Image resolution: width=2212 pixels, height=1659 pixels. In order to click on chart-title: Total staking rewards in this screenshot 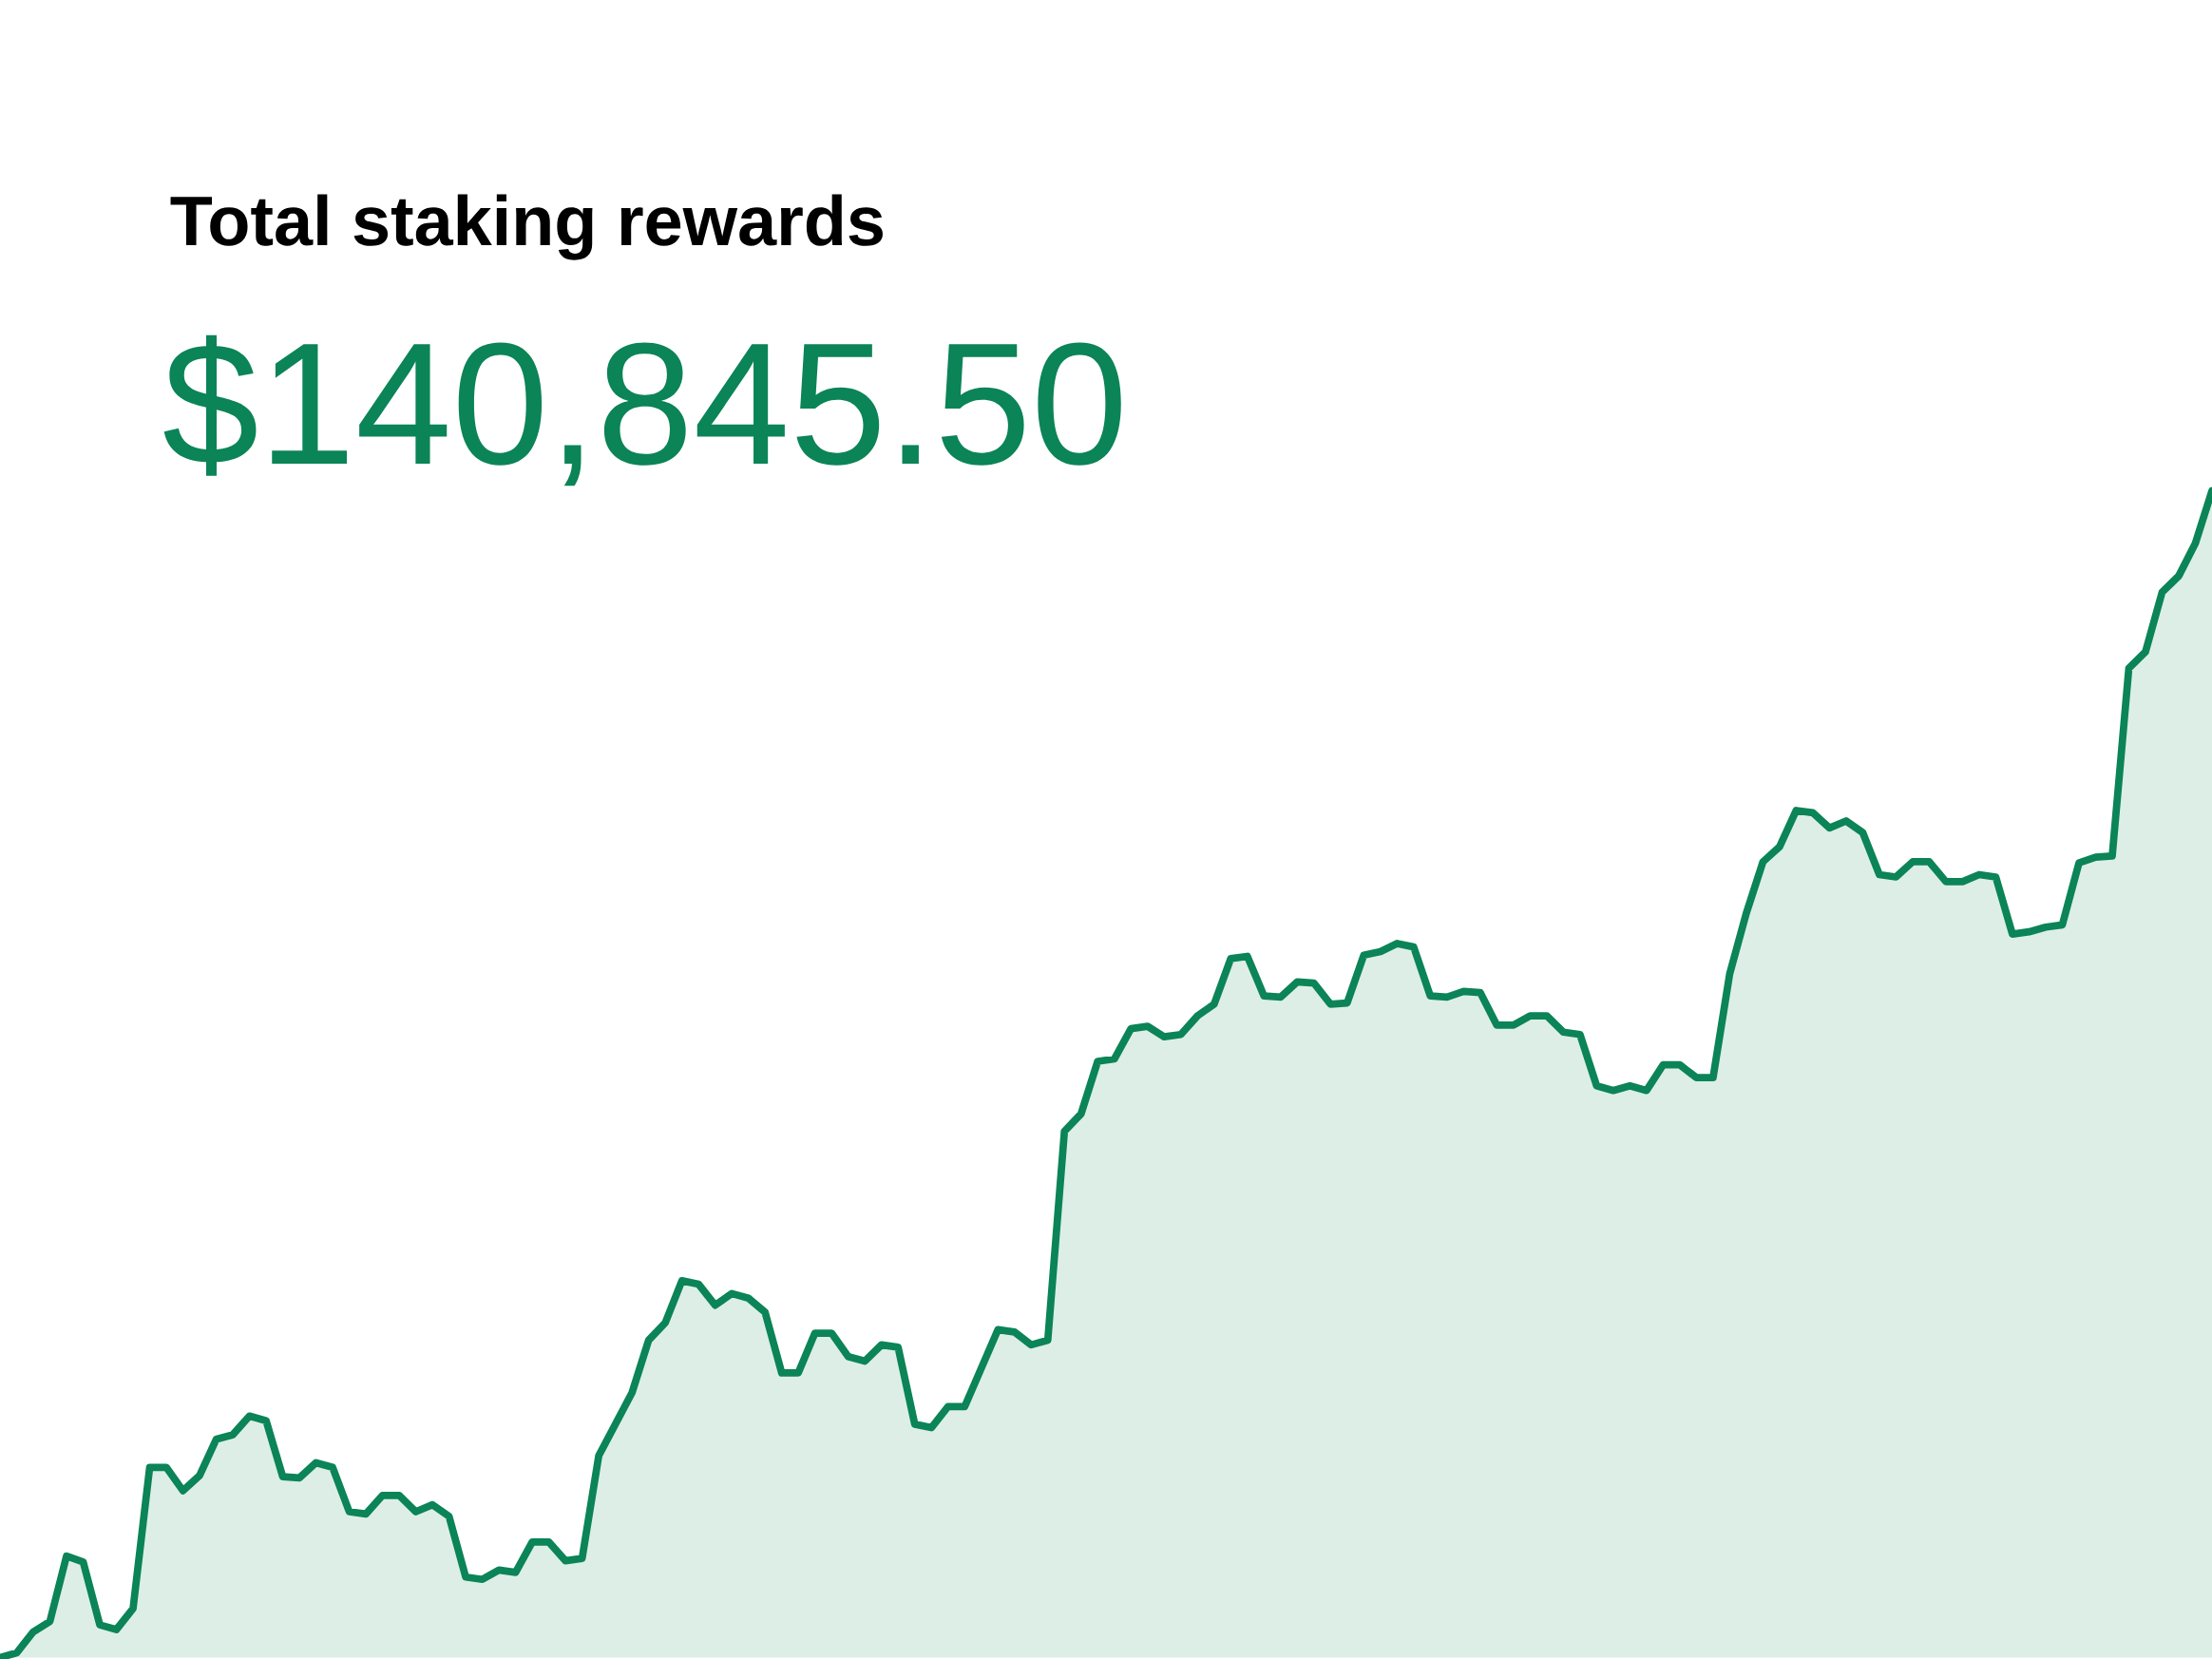, I will do `click(526, 227)`.